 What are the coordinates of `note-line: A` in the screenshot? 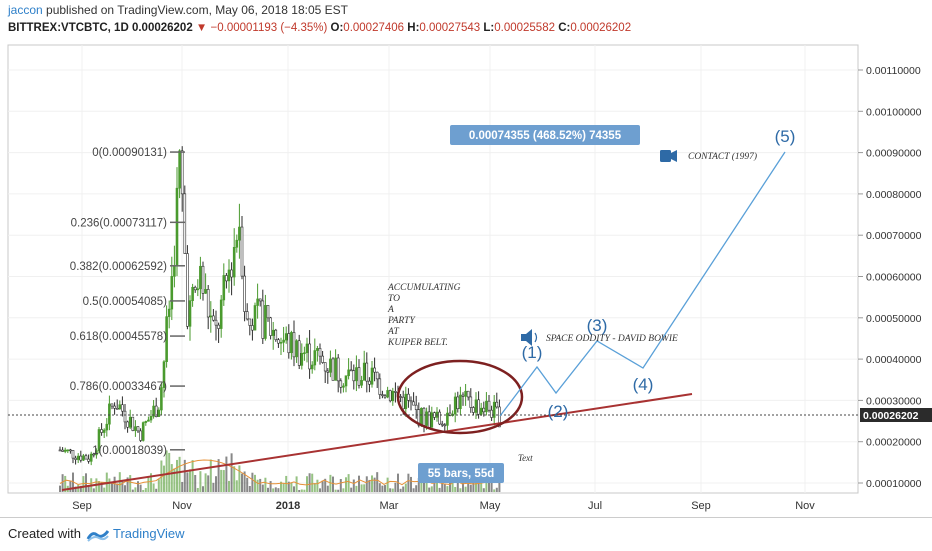 It's located at (390, 310).